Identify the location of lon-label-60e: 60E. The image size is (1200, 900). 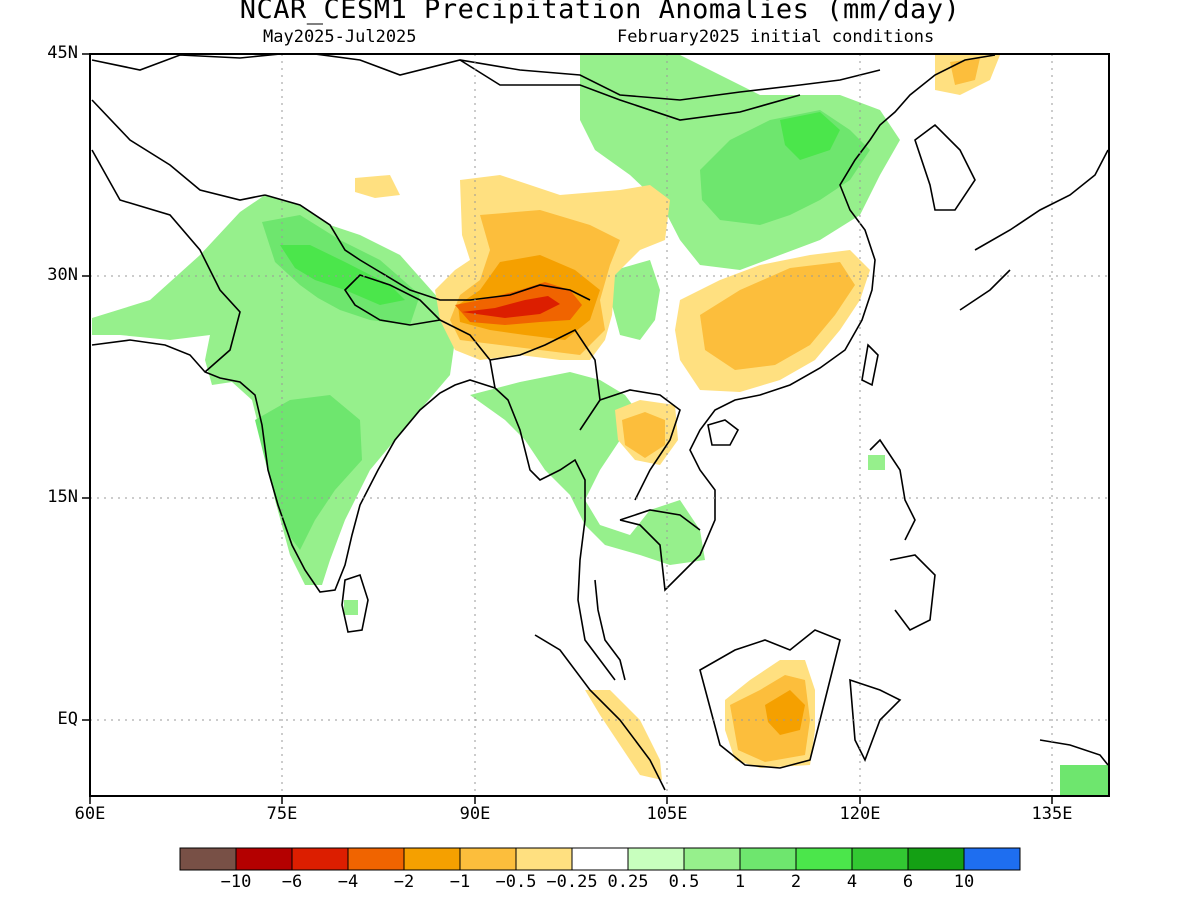
(90, 814).